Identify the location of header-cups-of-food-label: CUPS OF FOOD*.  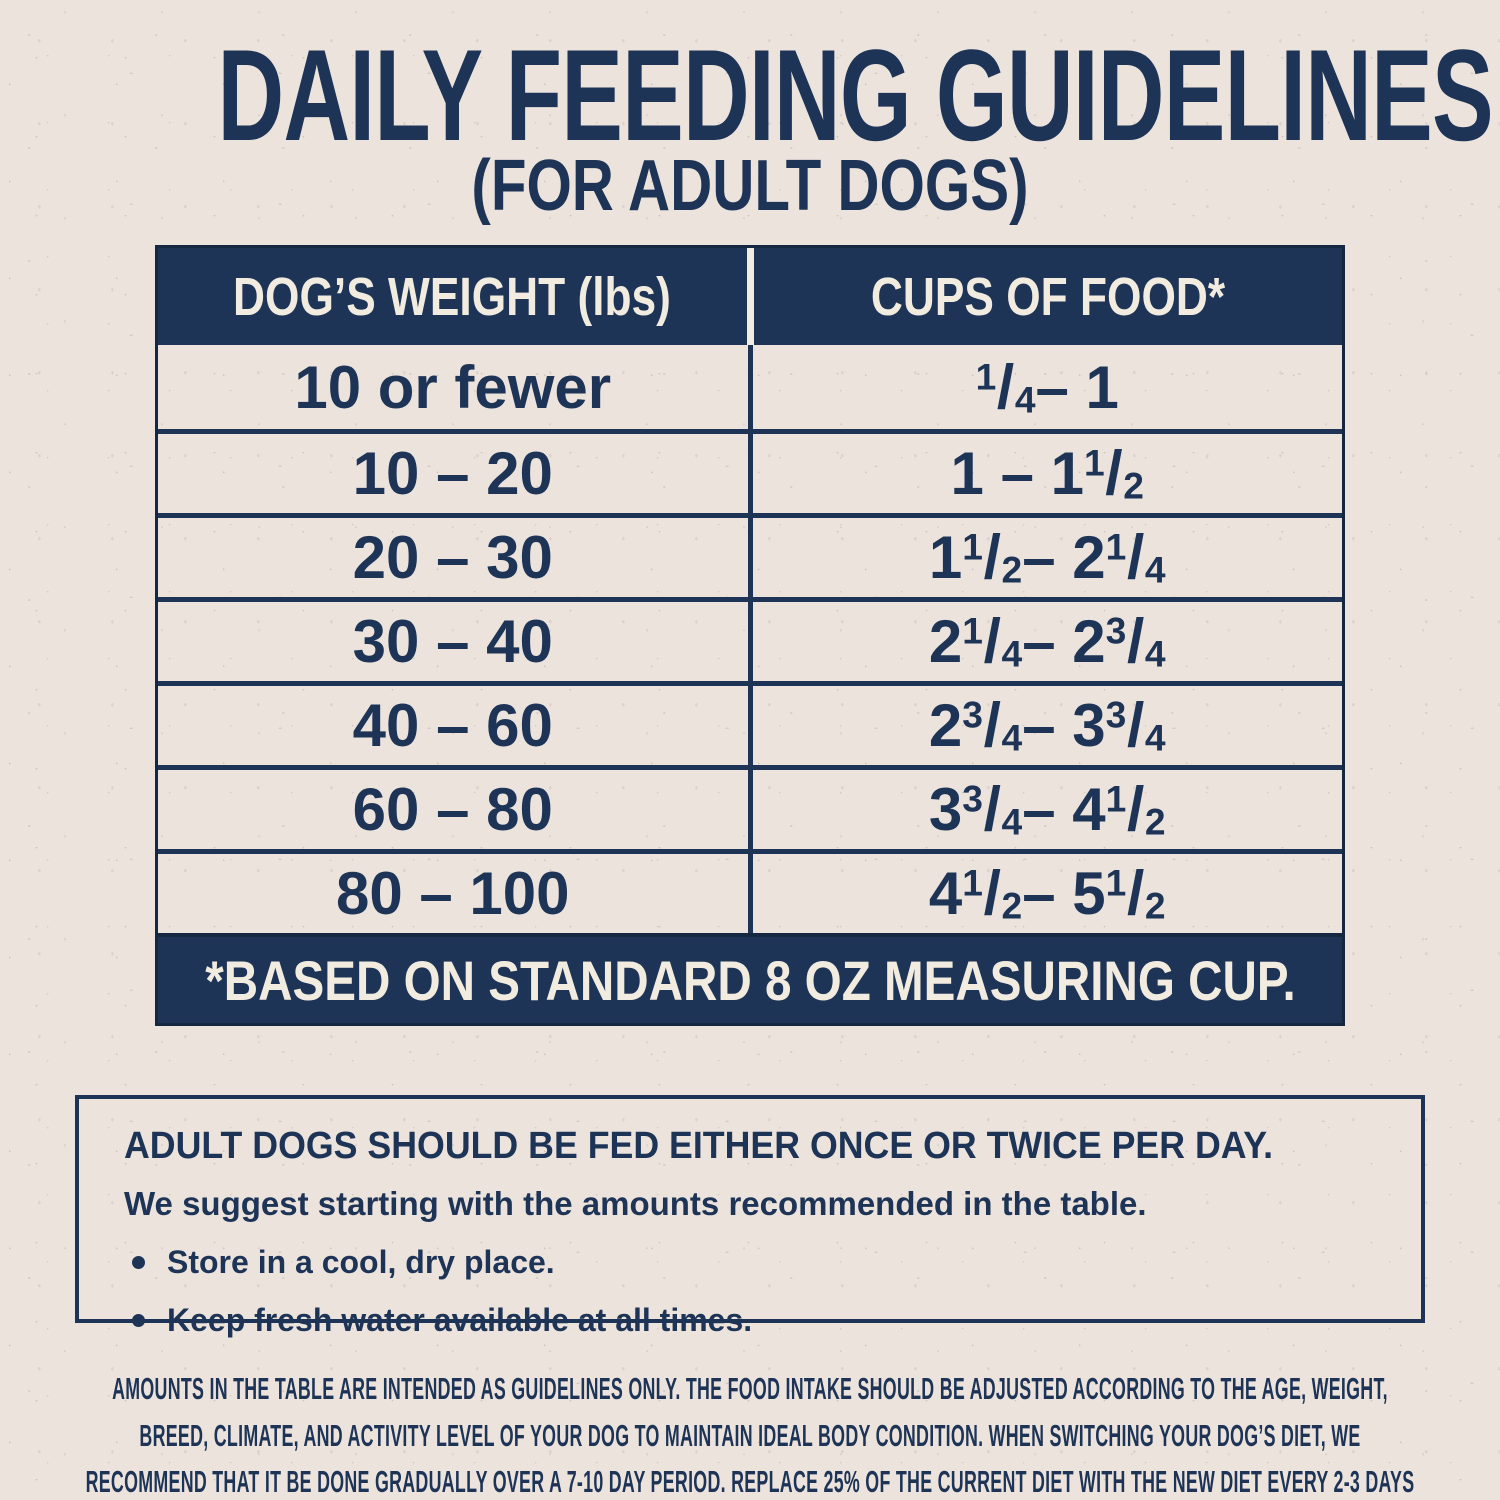
(1047, 296).